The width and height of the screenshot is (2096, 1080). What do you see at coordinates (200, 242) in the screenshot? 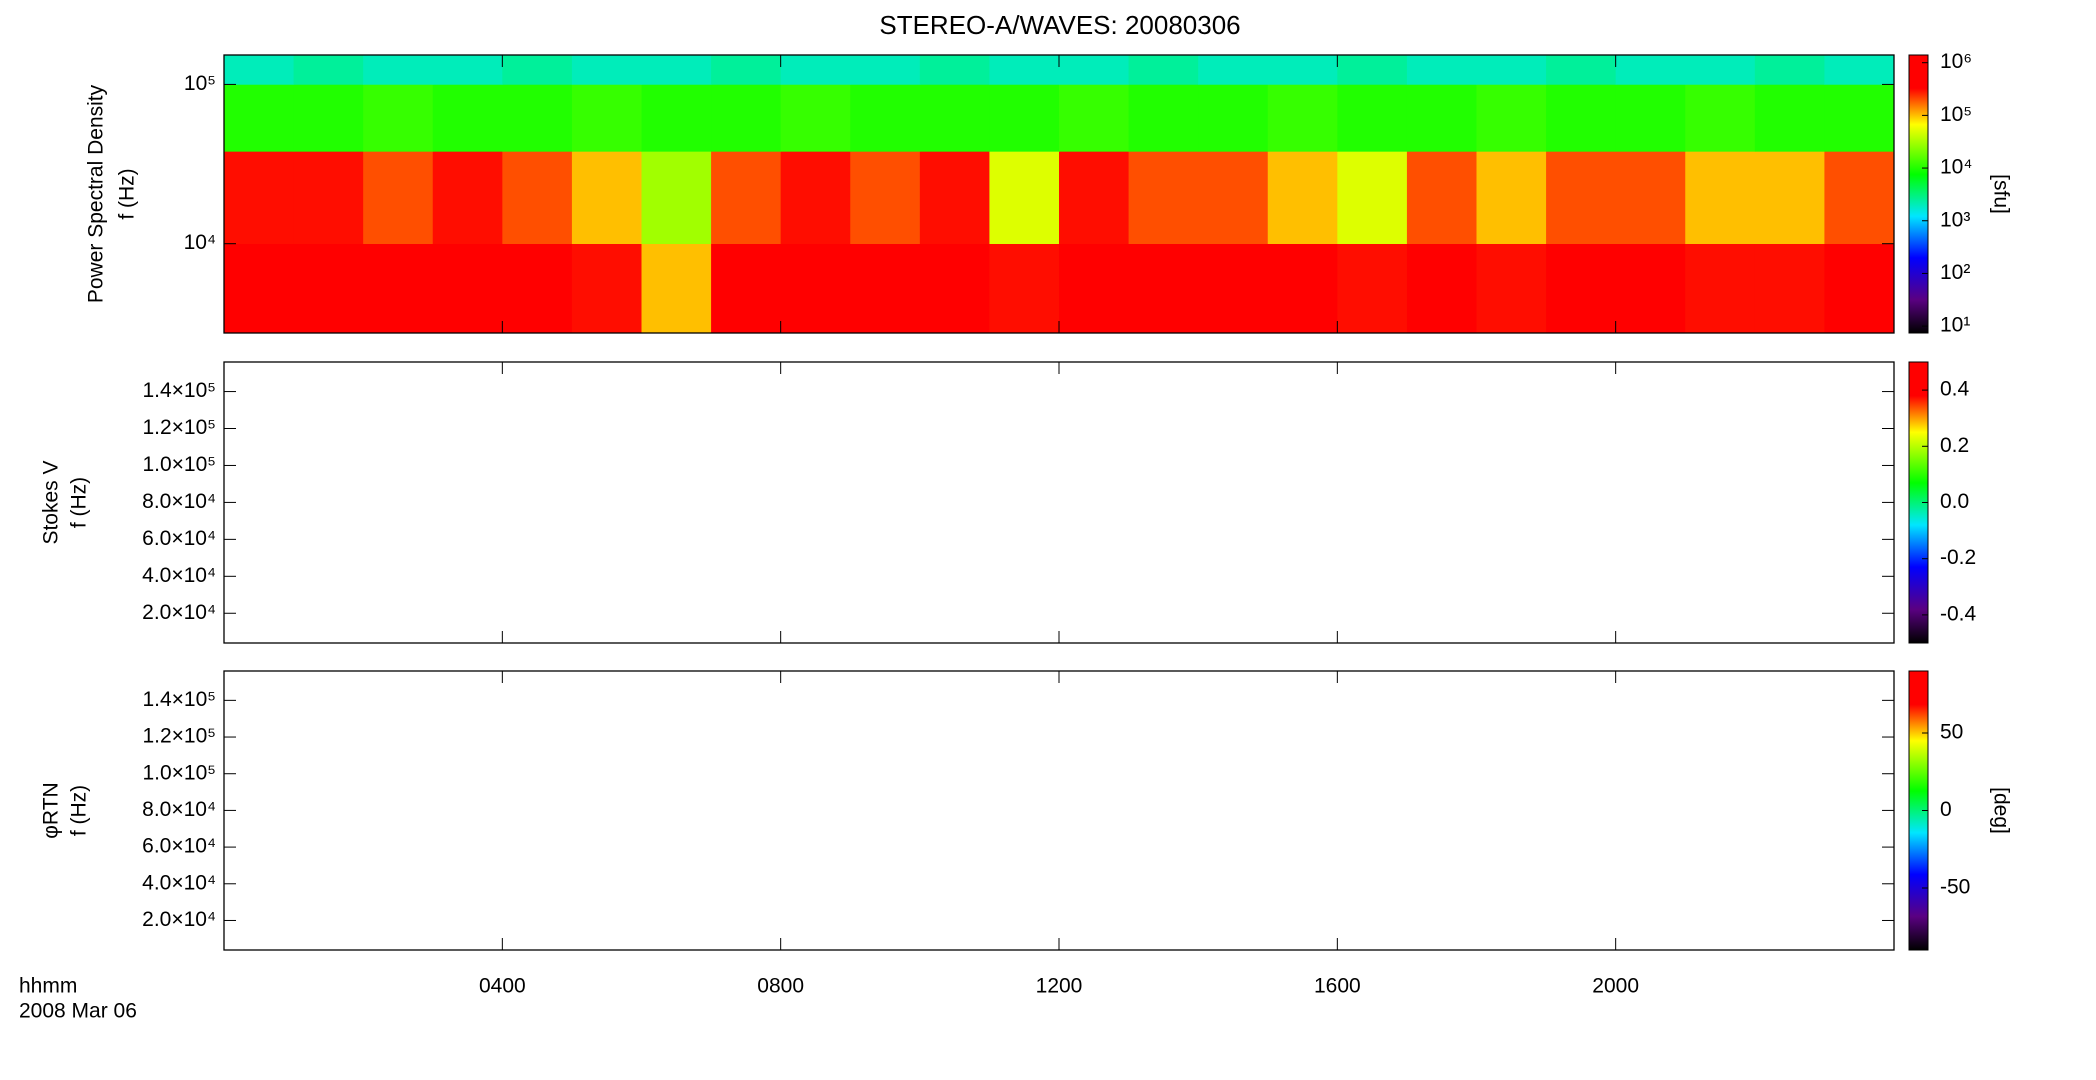
I see `y-tick-label: 10⁴` at bounding box center [200, 242].